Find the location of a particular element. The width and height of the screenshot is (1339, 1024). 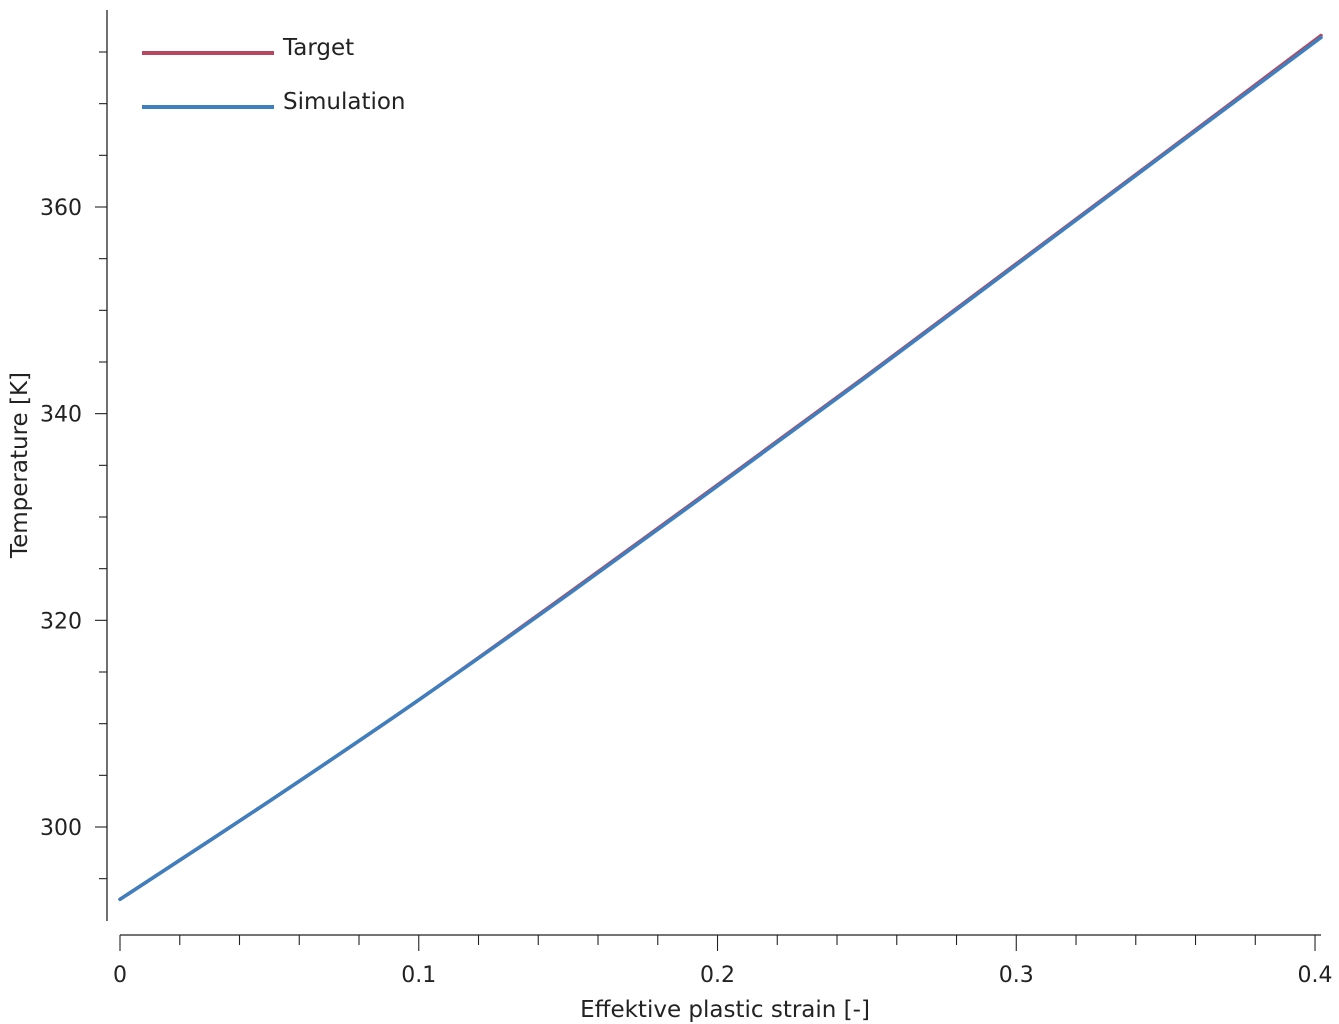

y-axis-title: Temperature [K] is located at coordinates (20, 465).